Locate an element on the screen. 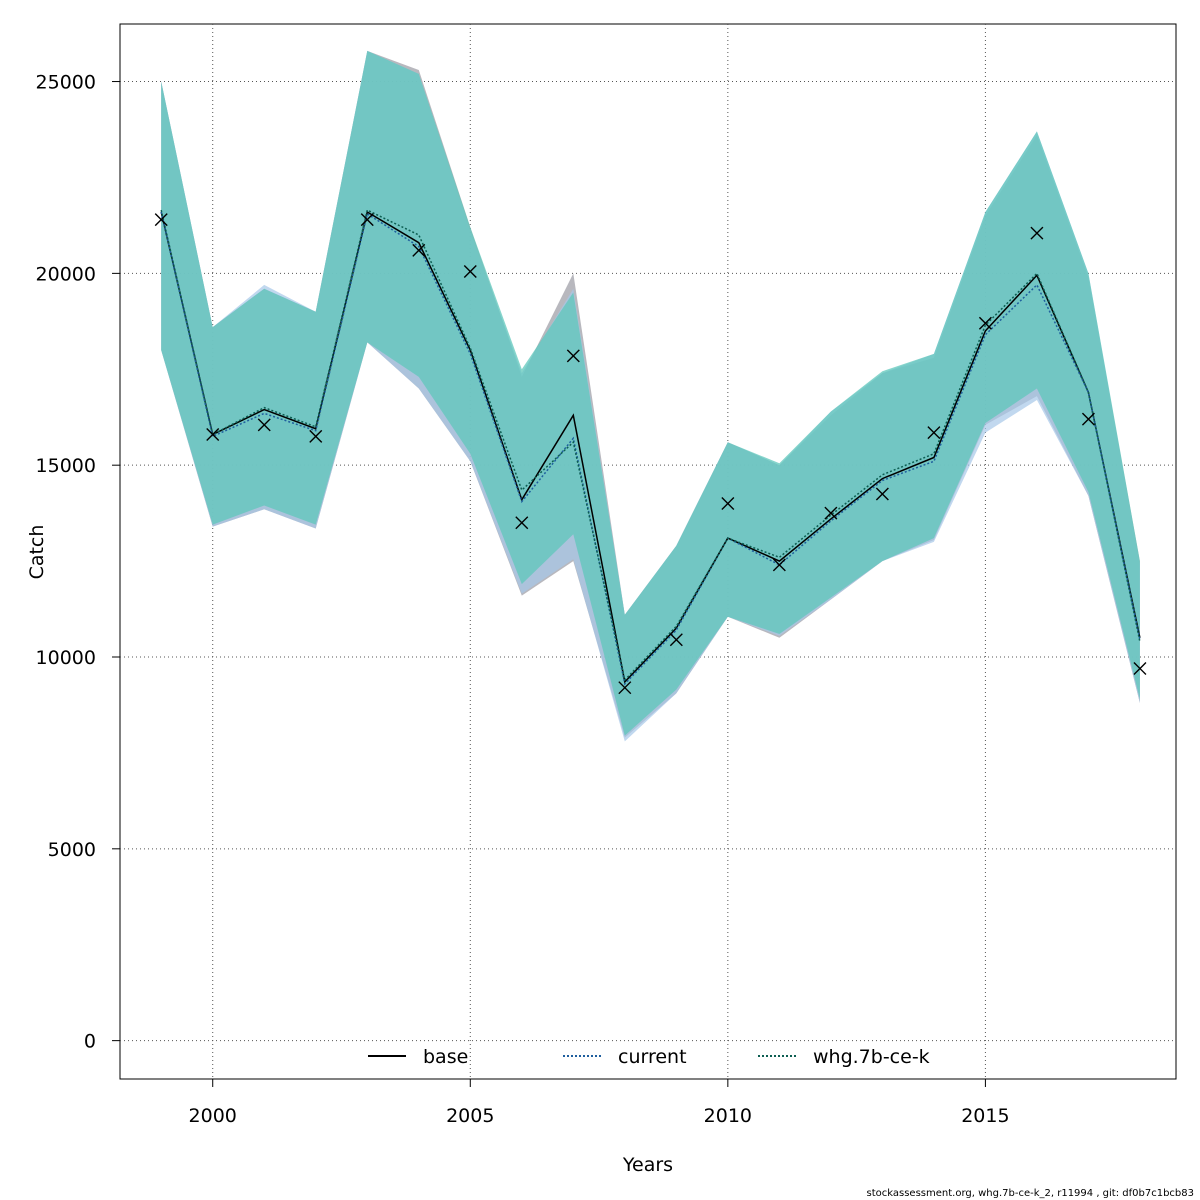 The width and height of the screenshot is (1200, 1200). x-tick-label: 2005 is located at coordinates (470, 1116).